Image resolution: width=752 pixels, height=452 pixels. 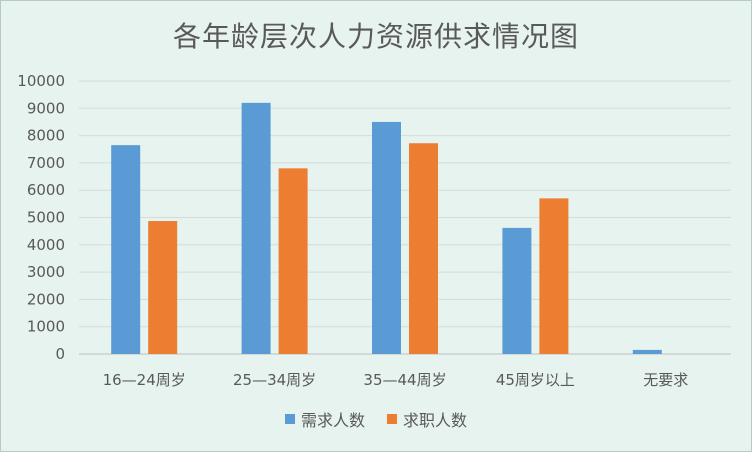 What do you see at coordinates (665, 380) in the screenshot?
I see `x-tick-label-4: 无要求` at bounding box center [665, 380].